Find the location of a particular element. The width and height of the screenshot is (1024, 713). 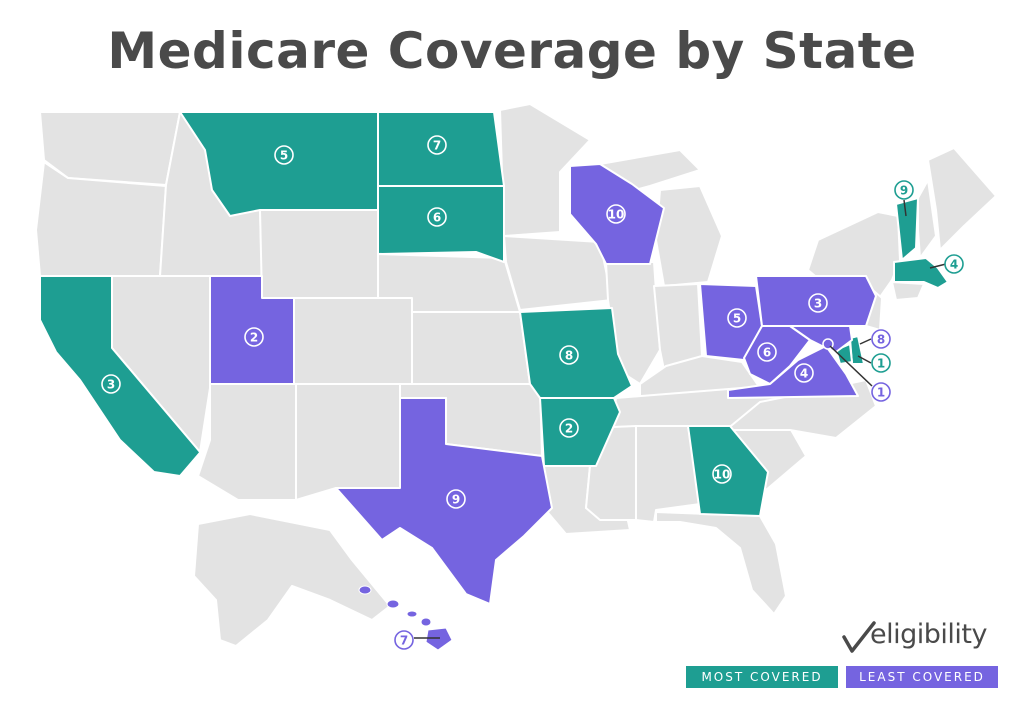

rank-badge-virginia: 4 is located at coordinates (804, 373).